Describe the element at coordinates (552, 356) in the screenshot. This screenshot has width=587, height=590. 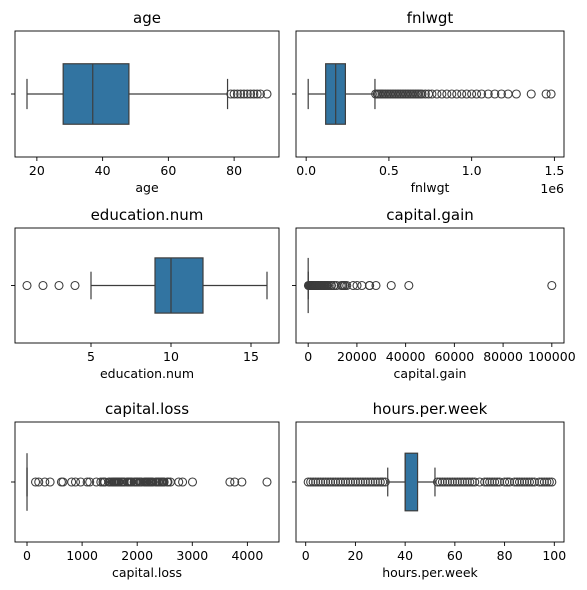
I see `x-tick-label: 100000` at that location.